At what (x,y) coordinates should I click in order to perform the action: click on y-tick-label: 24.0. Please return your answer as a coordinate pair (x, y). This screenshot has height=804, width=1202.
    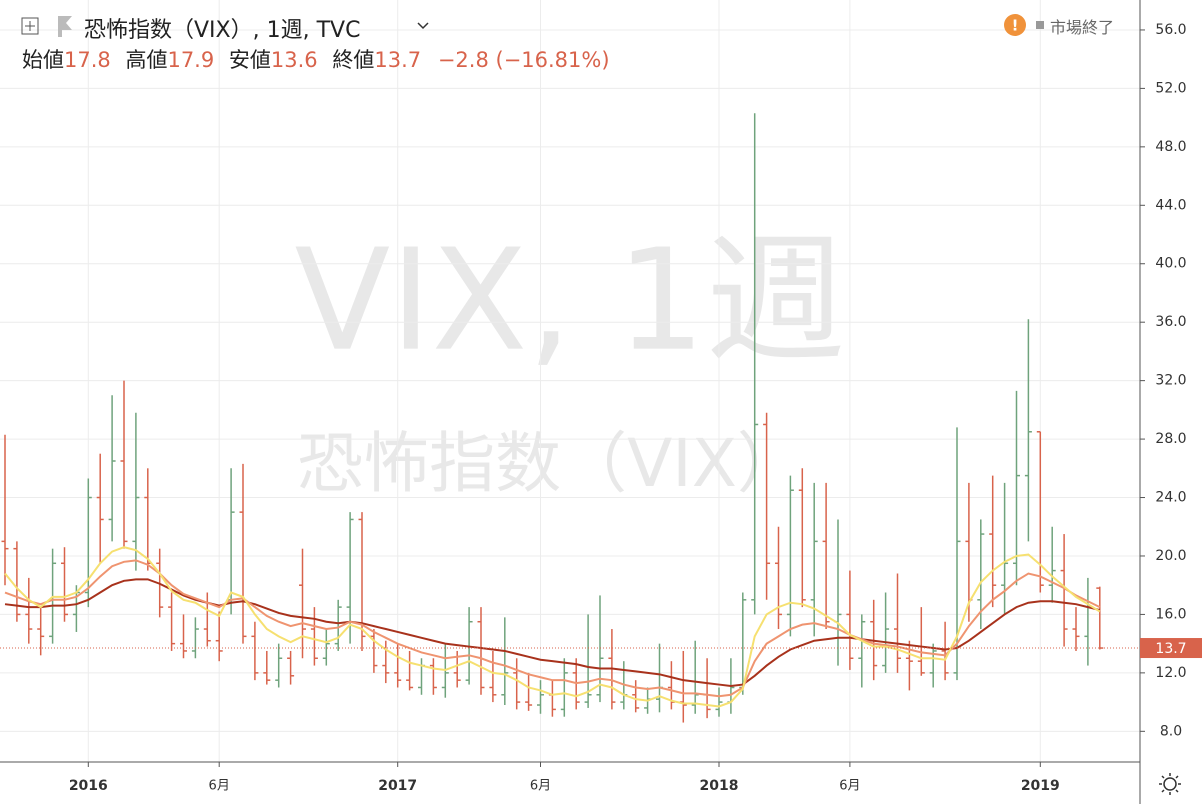
    Looking at the image, I should click on (1170, 498).